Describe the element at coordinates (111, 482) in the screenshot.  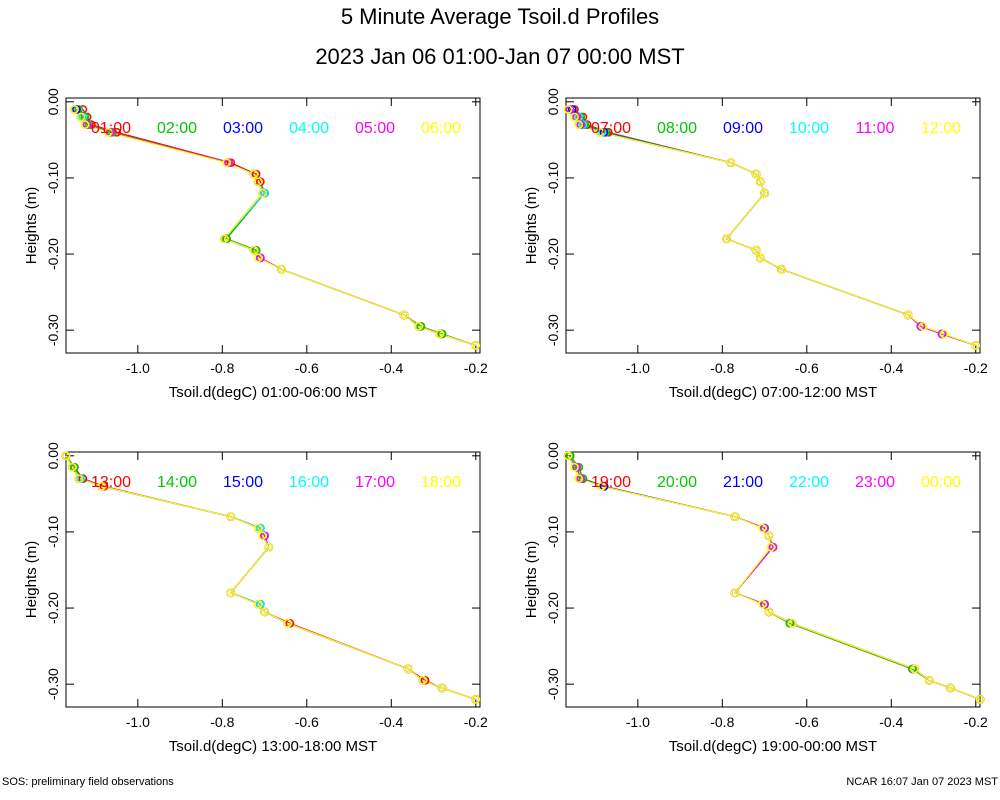
I see `legend-label: 13:00` at that location.